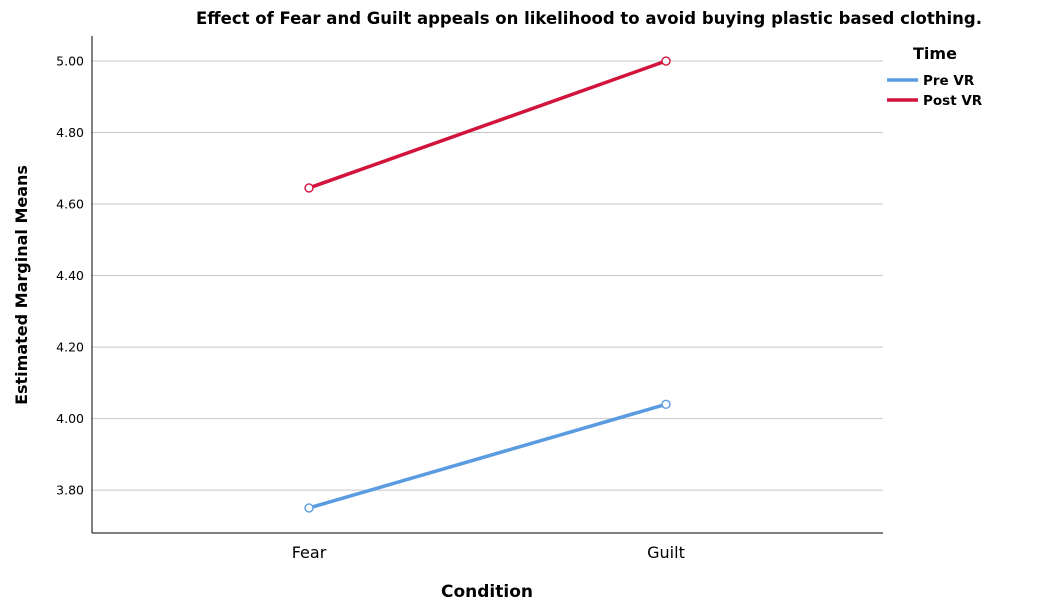 This screenshot has width=1053, height=604. I want to click on x-tick-label: Guilt, so click(666, 552).